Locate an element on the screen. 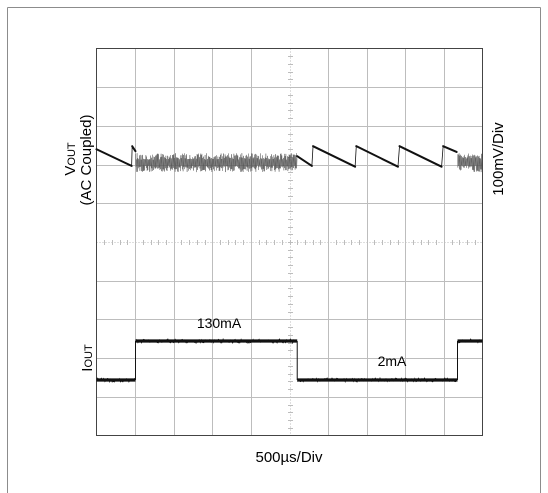 This screenshot has width=548, height=493. iout-label-subscript: OUT is located at coordinates (89, 356).